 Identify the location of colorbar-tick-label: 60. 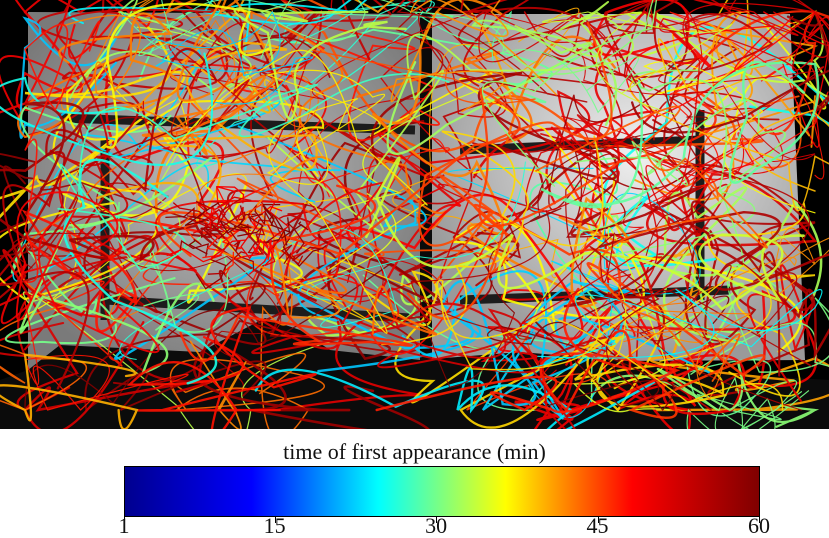
(759, 525).